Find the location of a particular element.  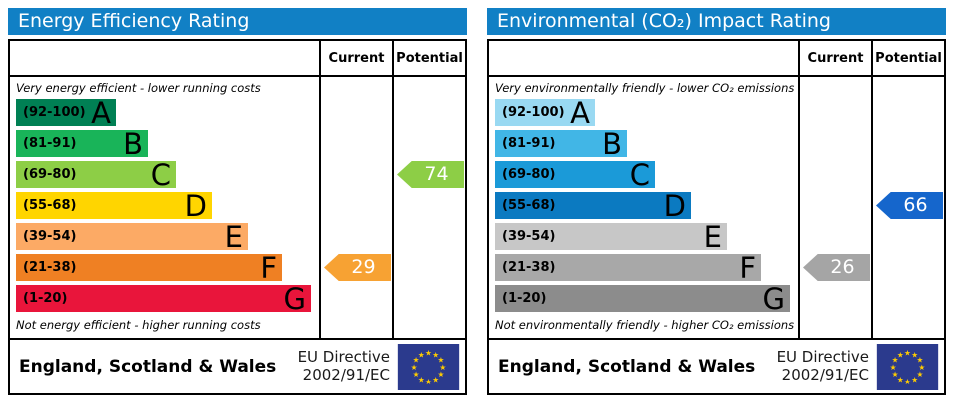

potential-rating-value: 74 is located at coordinates (436, 174).